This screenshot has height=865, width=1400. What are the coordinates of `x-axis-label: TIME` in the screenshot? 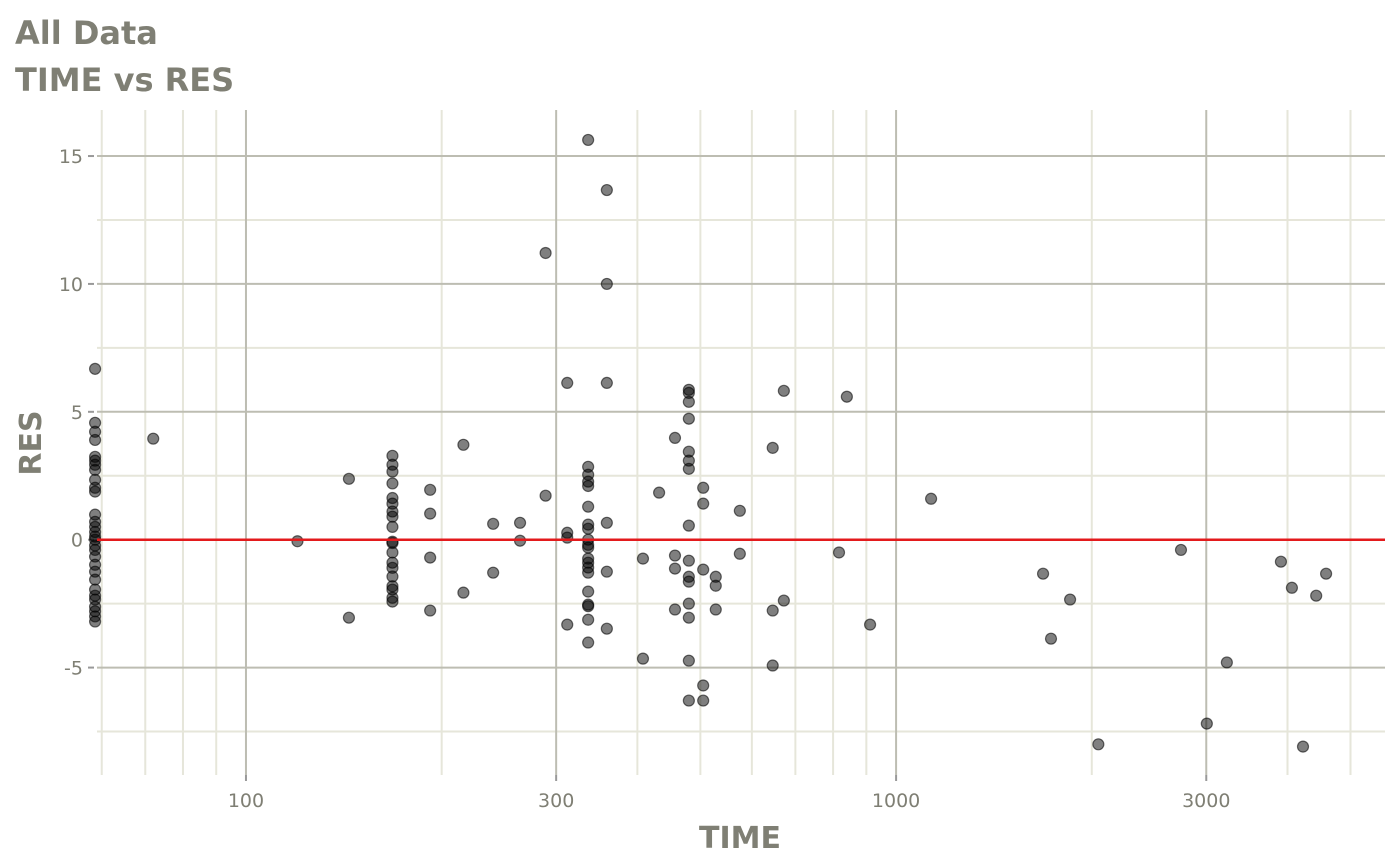 It's located at (740, 838).